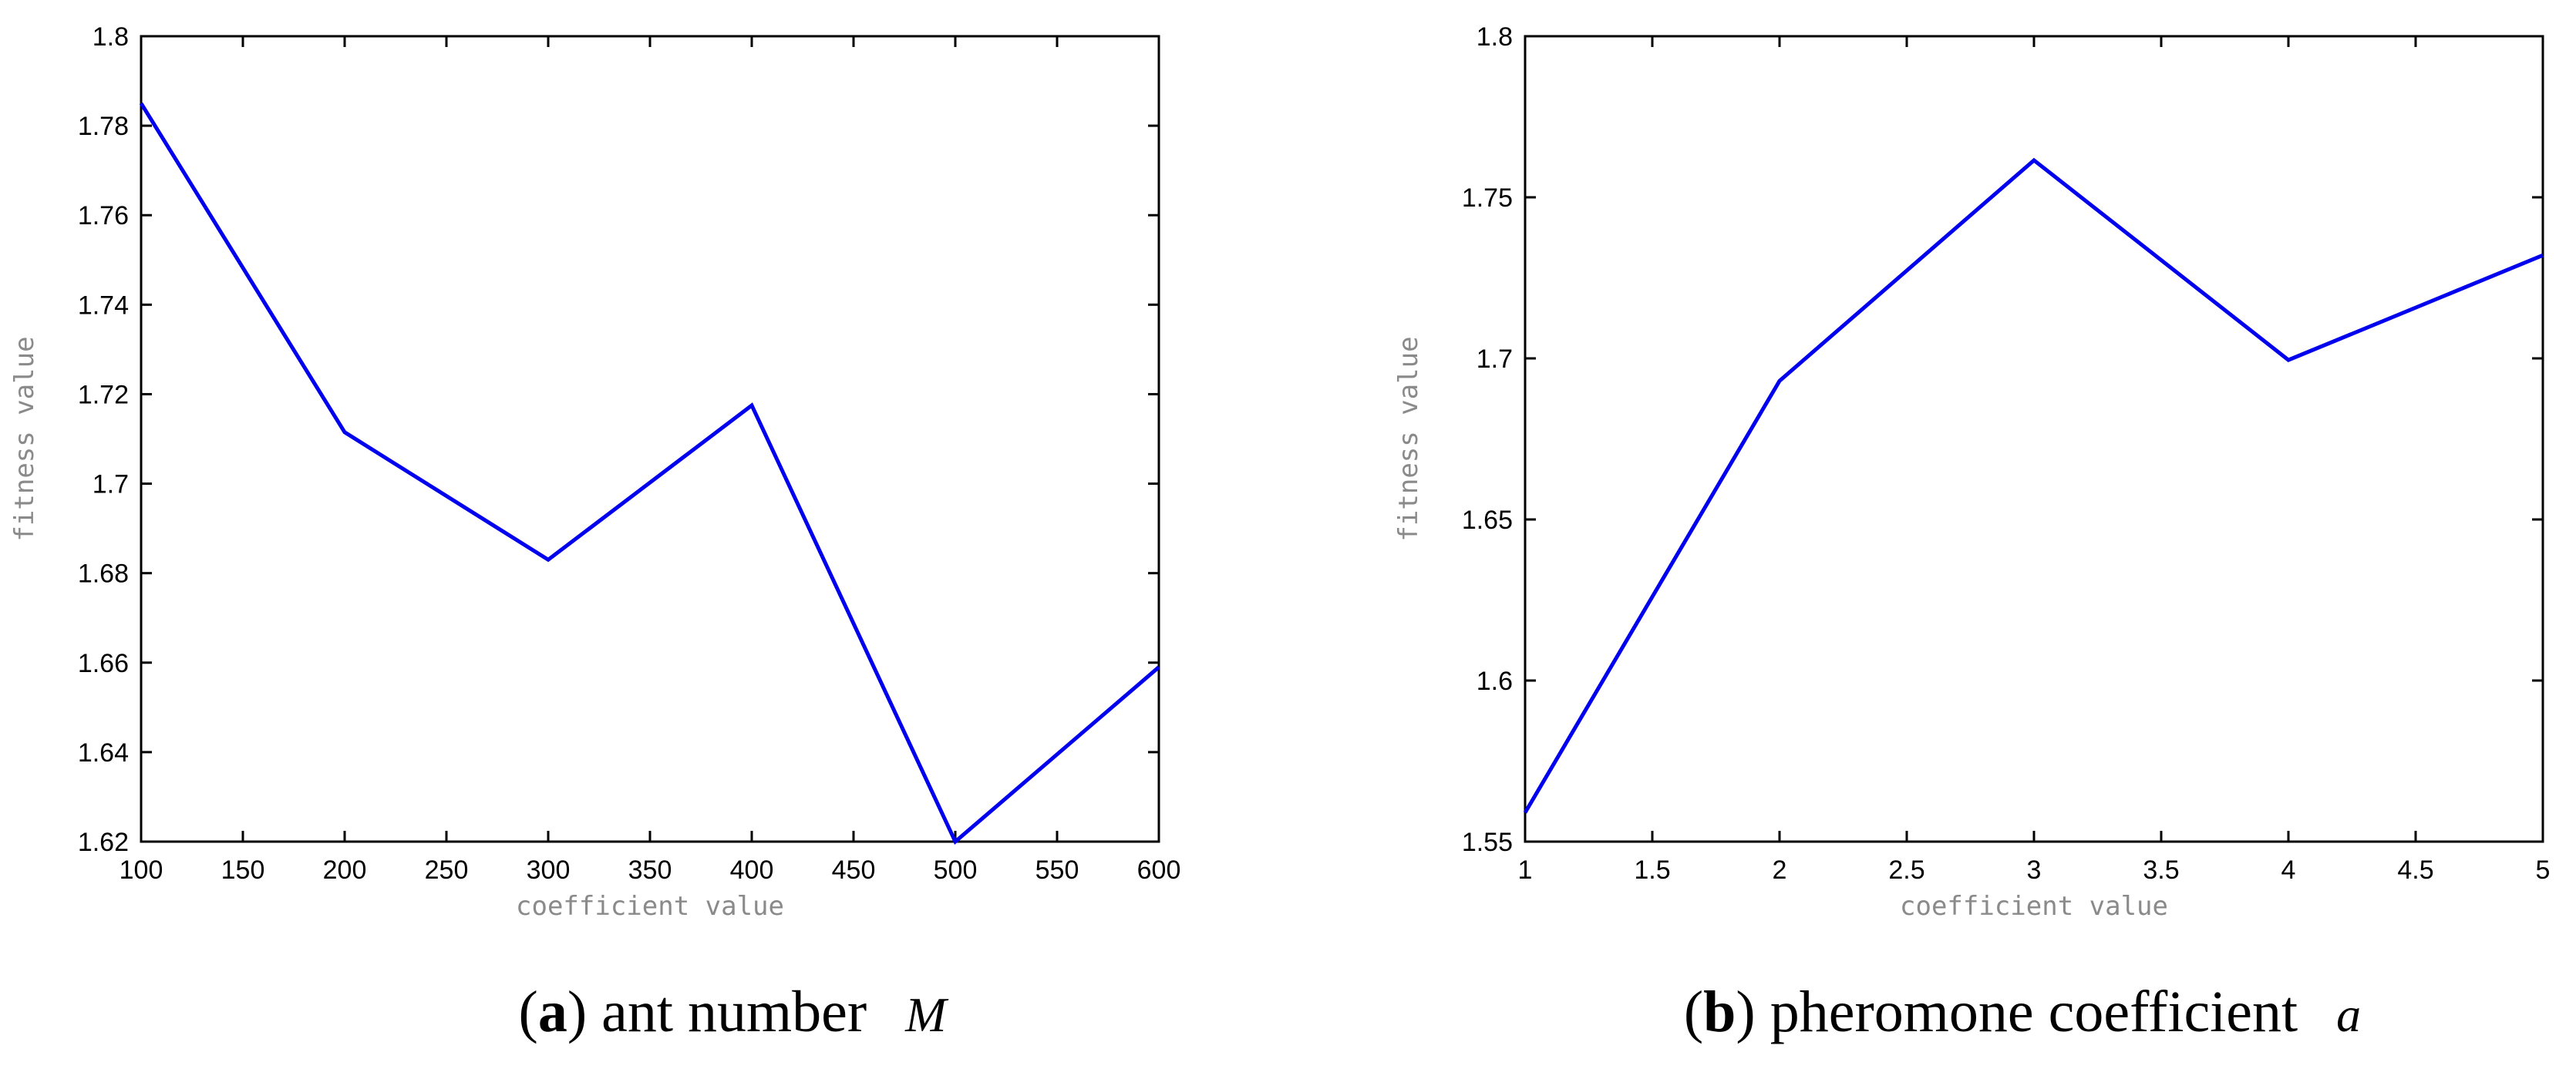 This screenshot has width=2576, height=1079. I want to click on x-axis-label-b: coefficient value, so click(2034, 906).